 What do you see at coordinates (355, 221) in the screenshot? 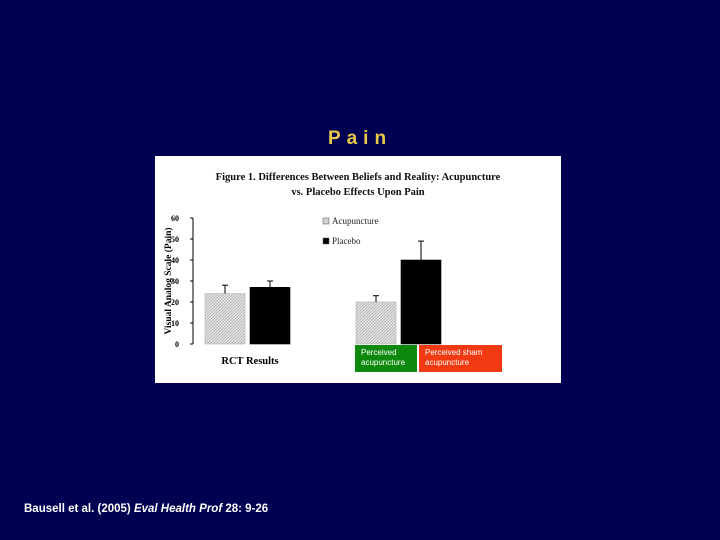
I see `legend-label: Acupuncture` at bounding box center [355, 221].